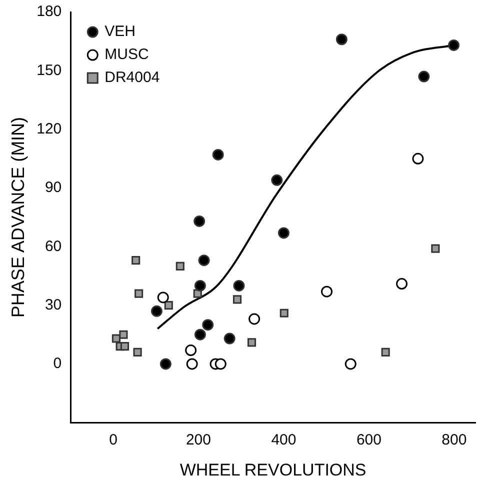 This screenshot has width=482, height=489. I want to click on y-tick-label: 30, so click(53, 305).